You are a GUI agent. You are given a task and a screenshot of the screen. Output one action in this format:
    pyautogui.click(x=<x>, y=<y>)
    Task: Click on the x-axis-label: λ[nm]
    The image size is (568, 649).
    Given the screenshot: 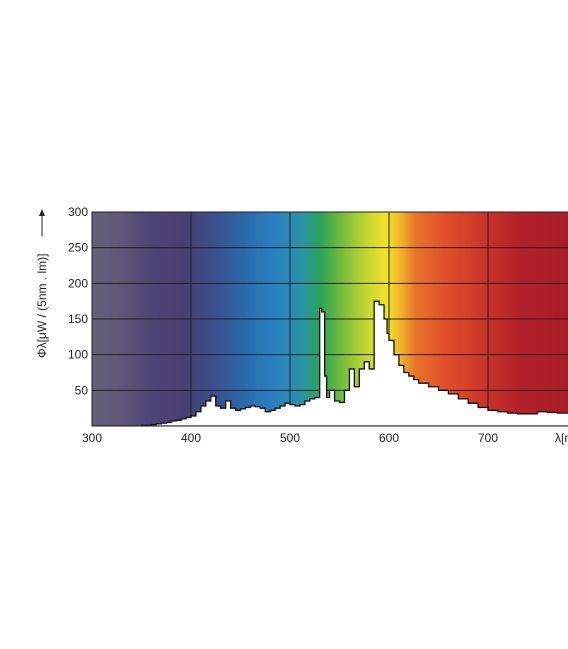 What is the action you would take?
    pyautogui.click(x=561, y=438)
    